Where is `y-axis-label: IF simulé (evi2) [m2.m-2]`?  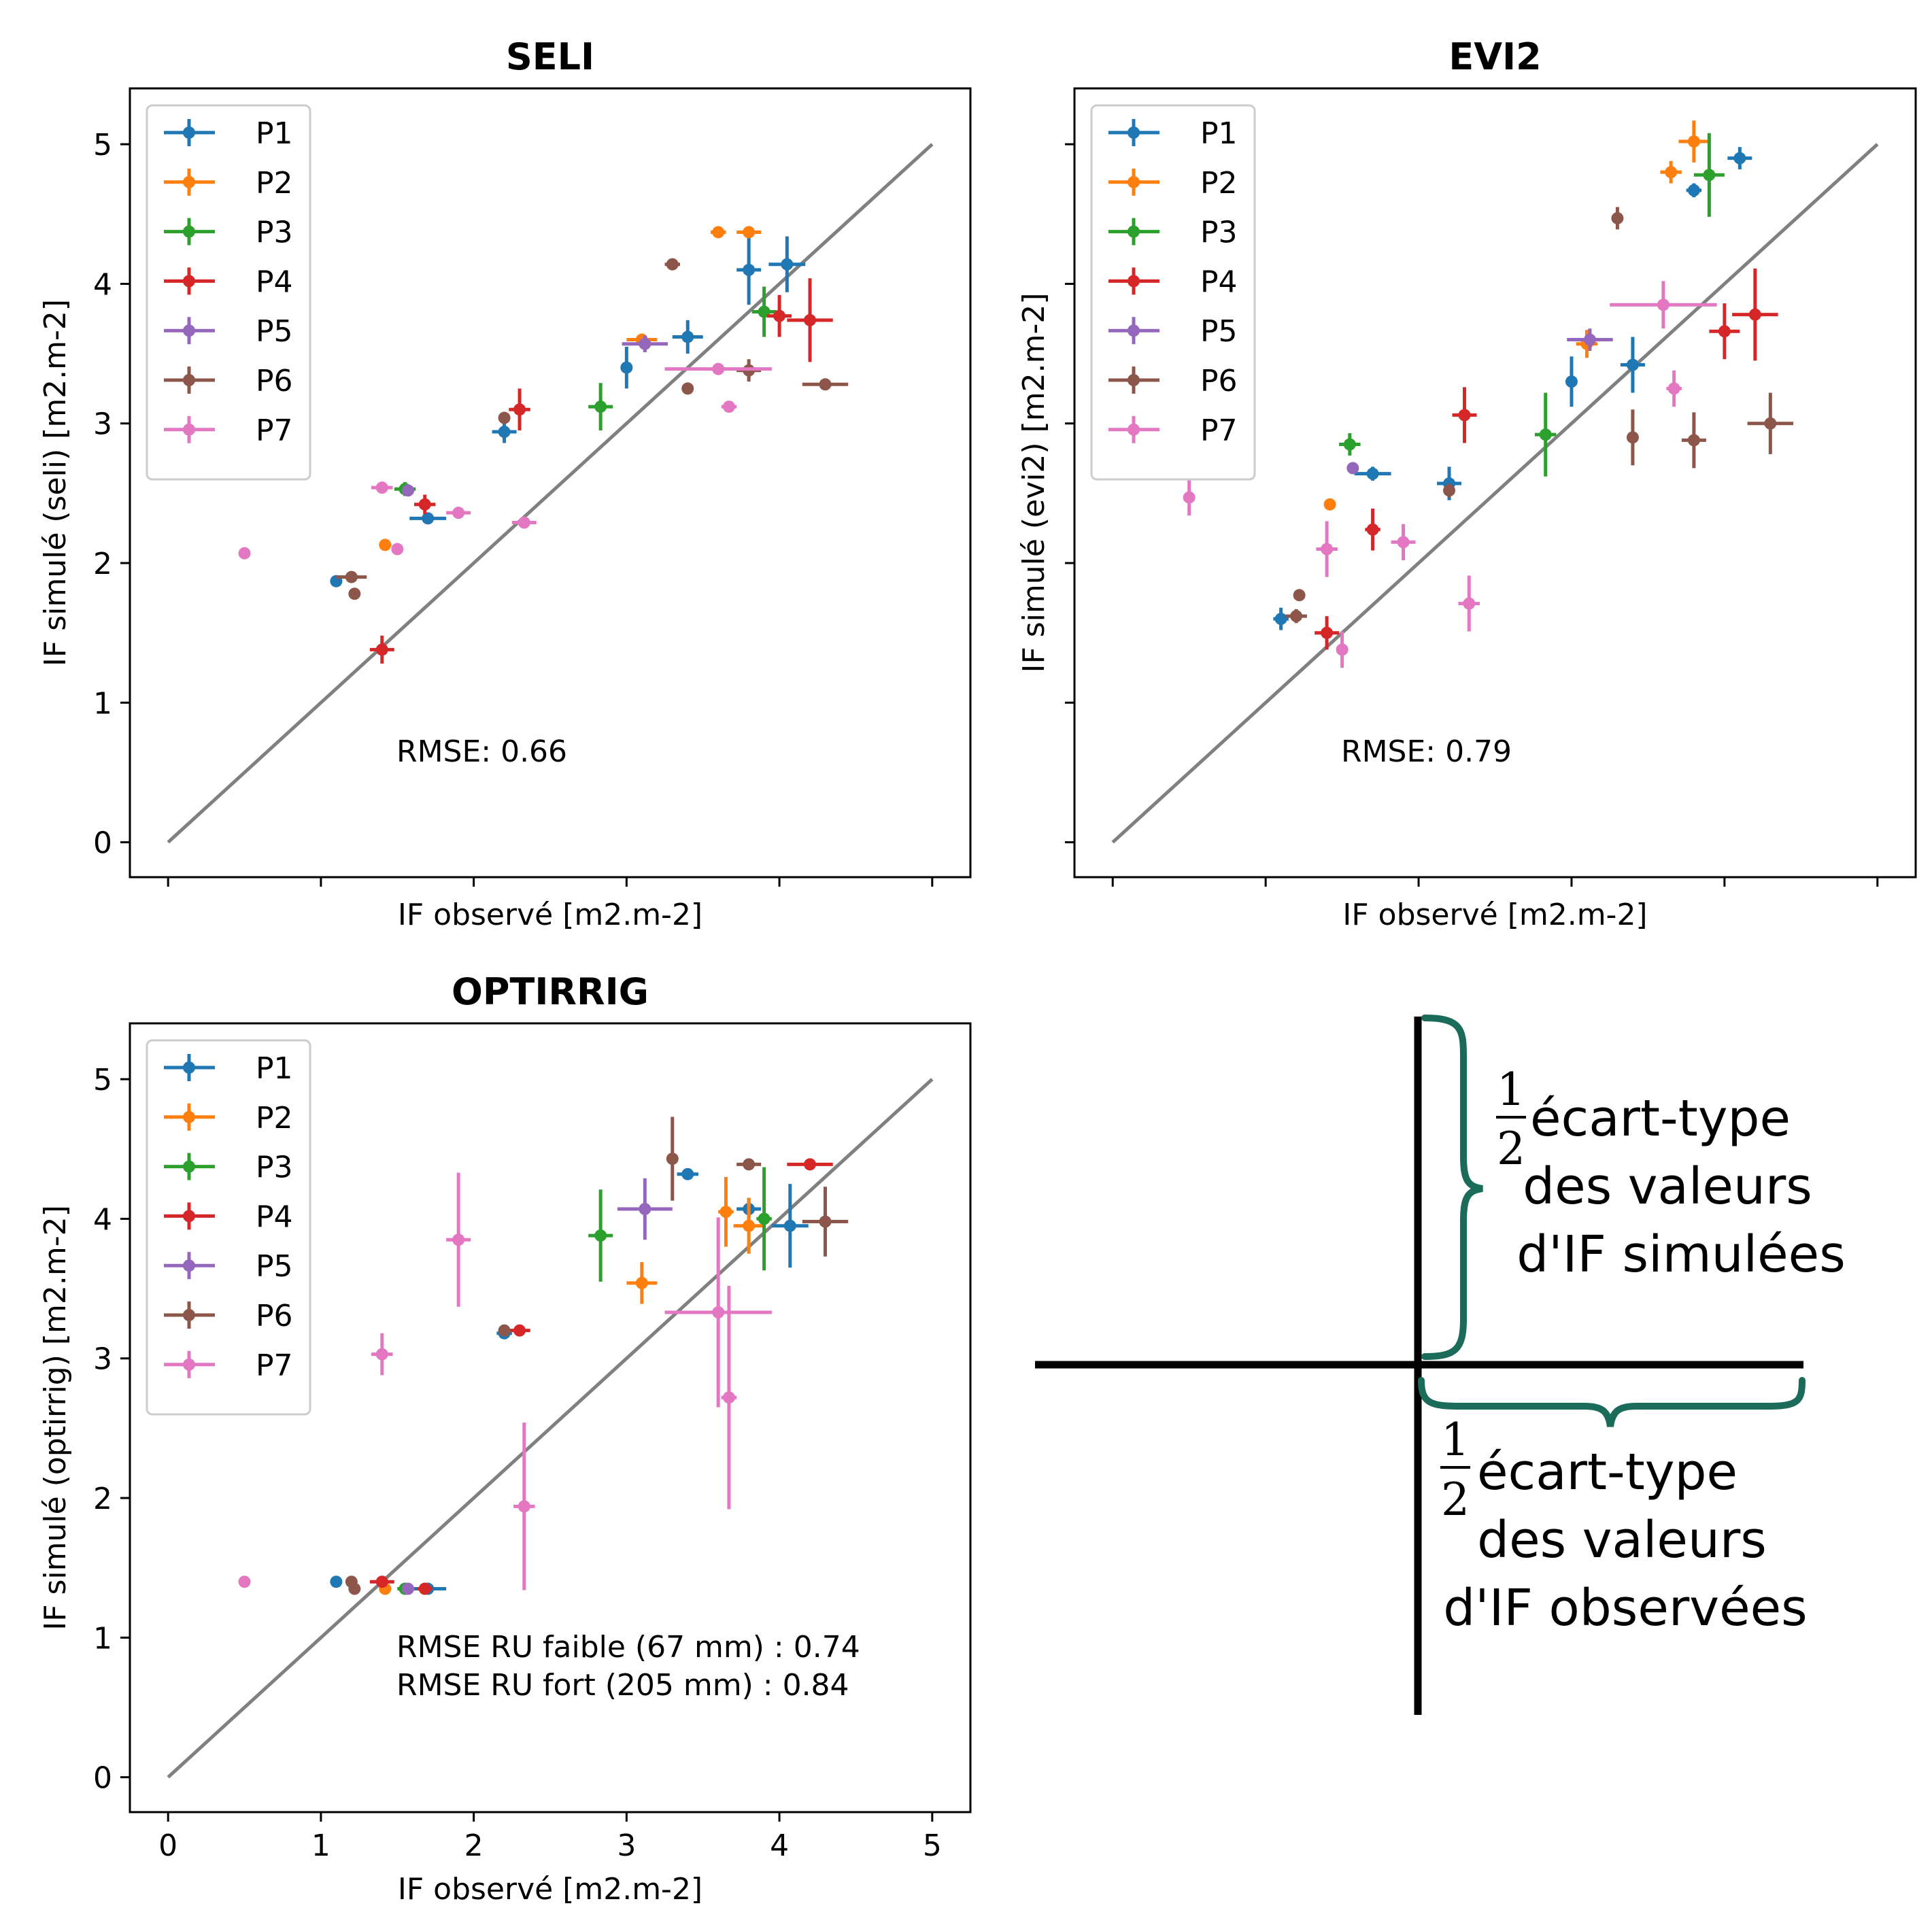 y-axis-label: IF simulé (evi2) [m2.m-2] is located at coordinates (1034, 482).